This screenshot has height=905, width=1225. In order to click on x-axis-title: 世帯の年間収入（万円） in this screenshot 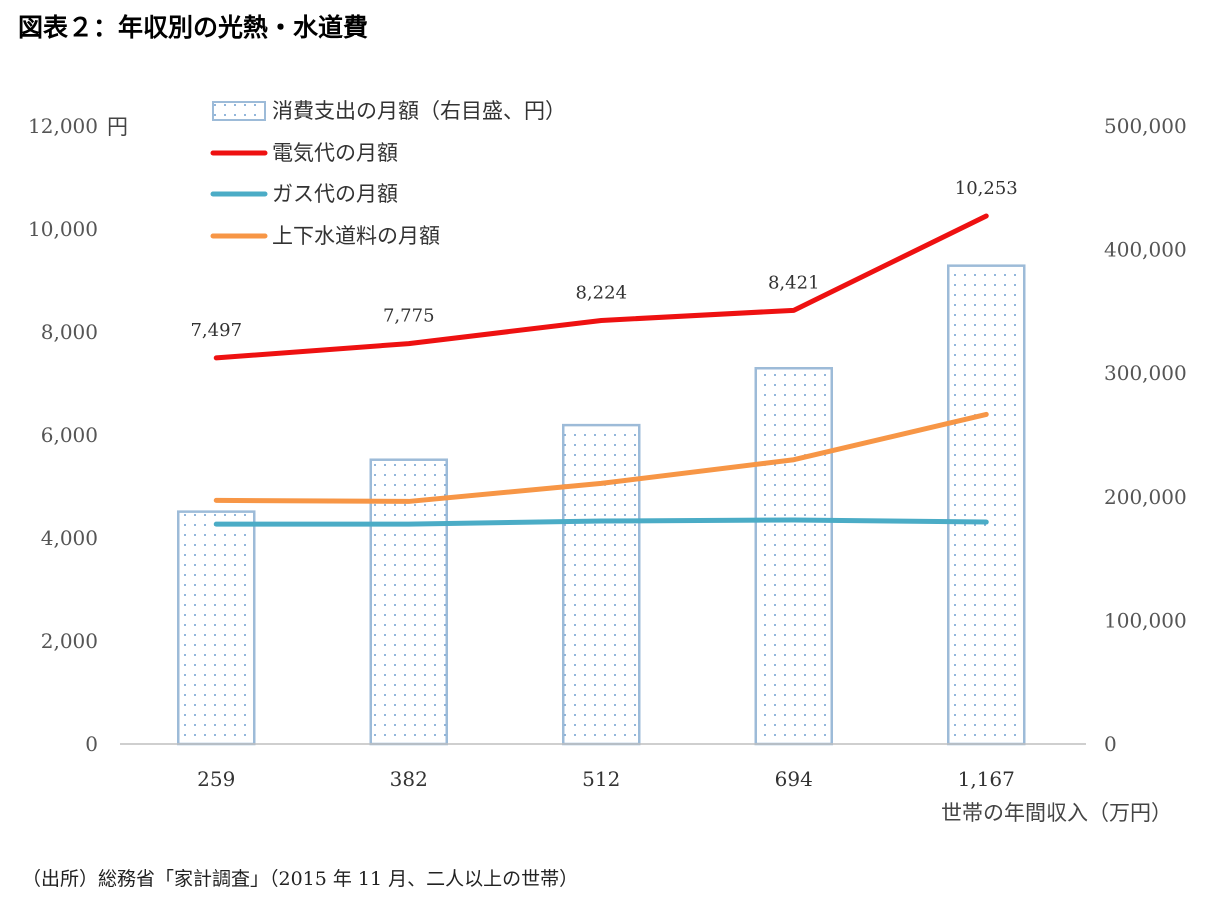, I will do `click(1056, 813)`.